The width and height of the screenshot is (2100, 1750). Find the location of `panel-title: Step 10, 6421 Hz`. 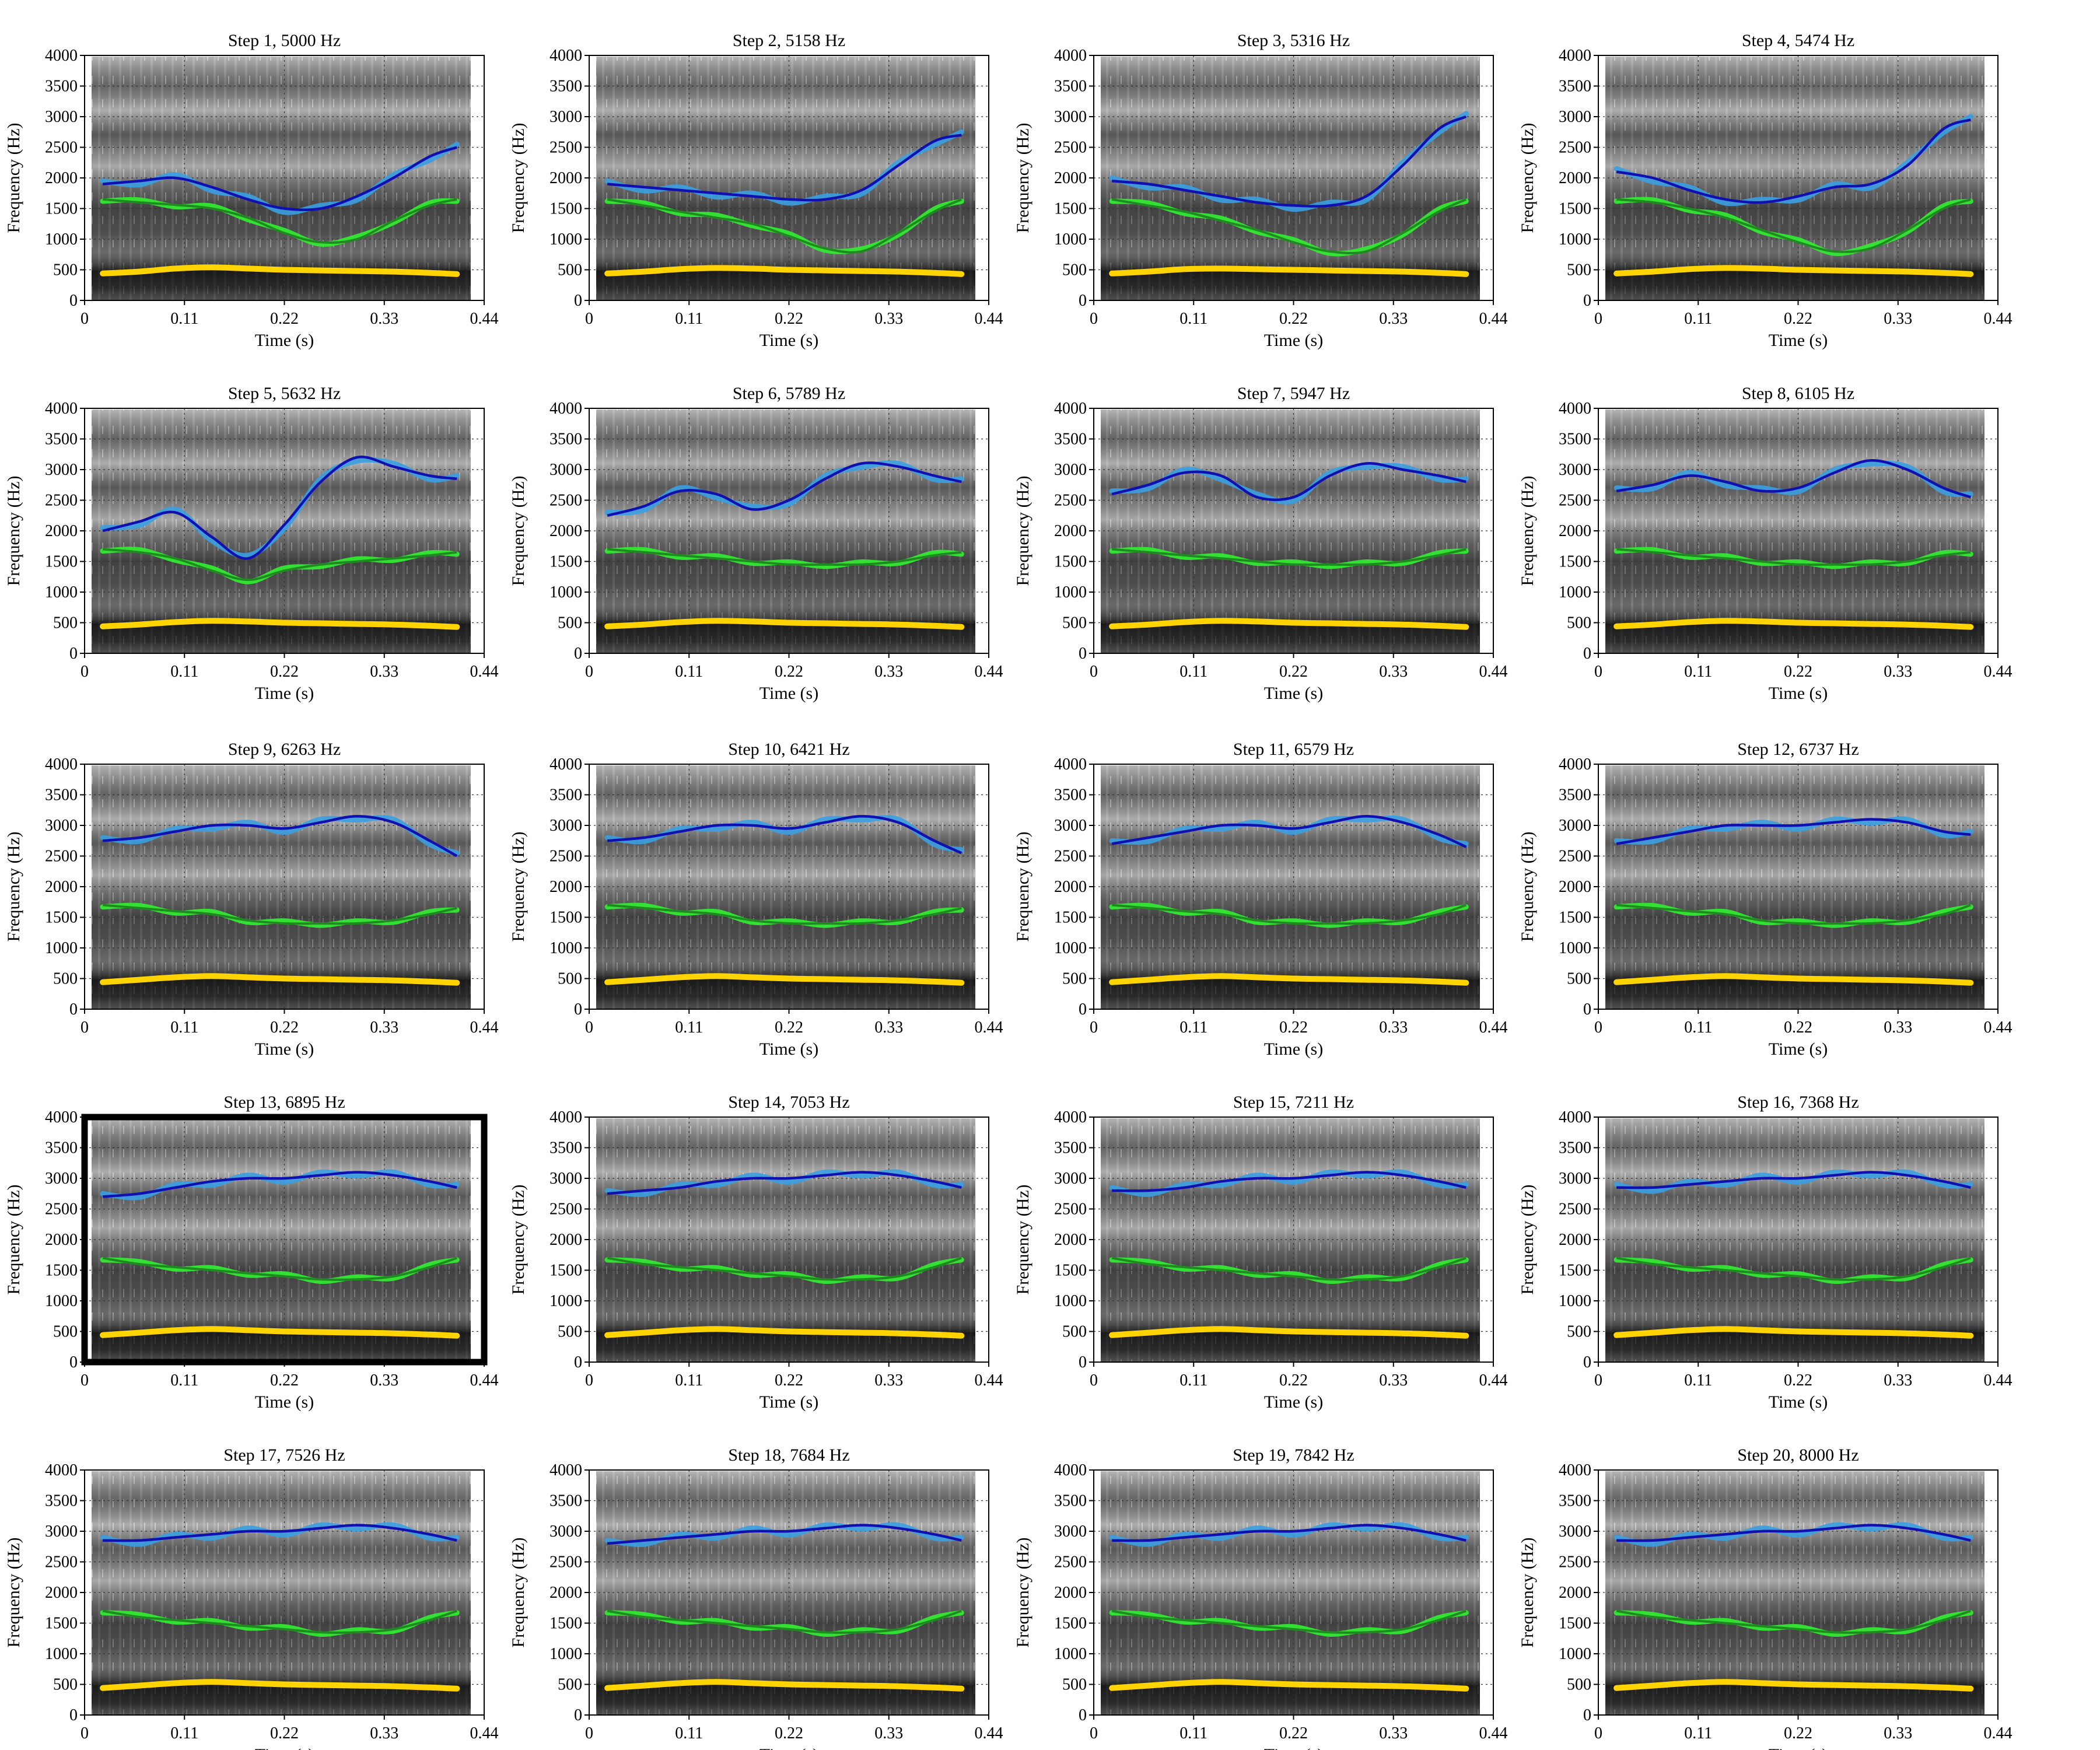

panel-title: Step 10, 6421 Hz is located at coordinates (788, 750).